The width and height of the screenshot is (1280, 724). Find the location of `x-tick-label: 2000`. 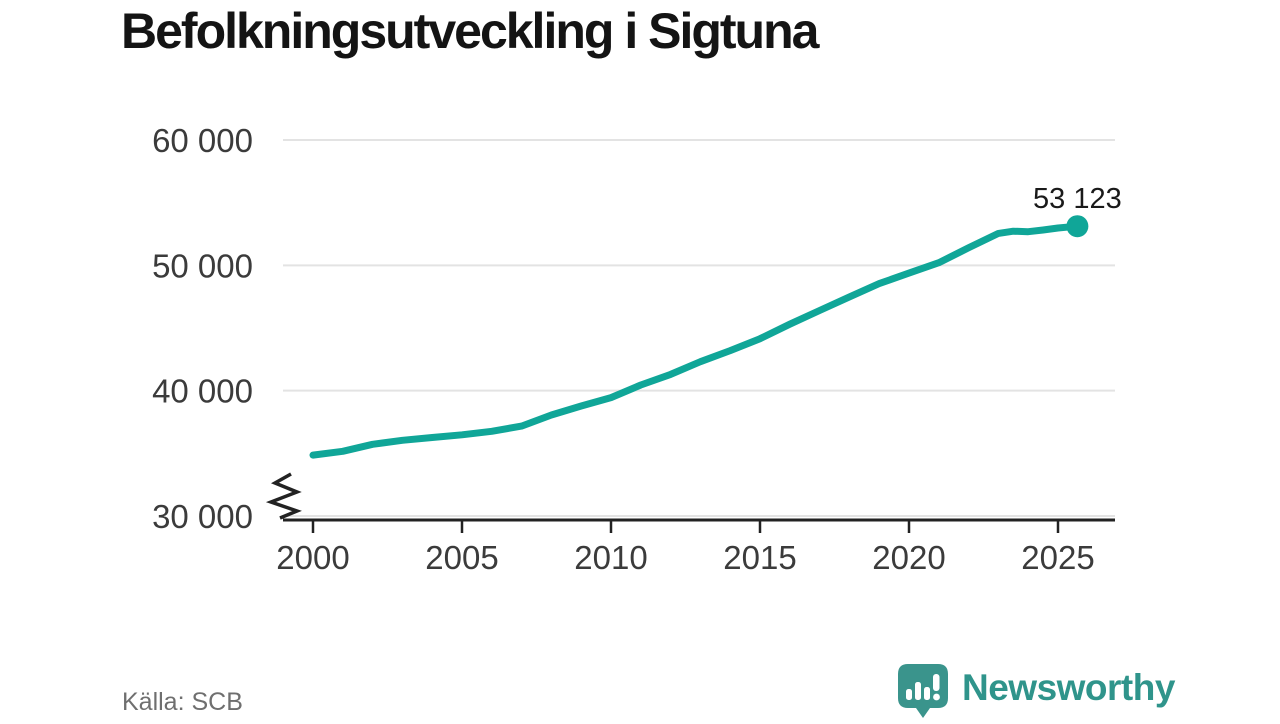

x-tick-label: 2000 is located at coordinates (312, 557).